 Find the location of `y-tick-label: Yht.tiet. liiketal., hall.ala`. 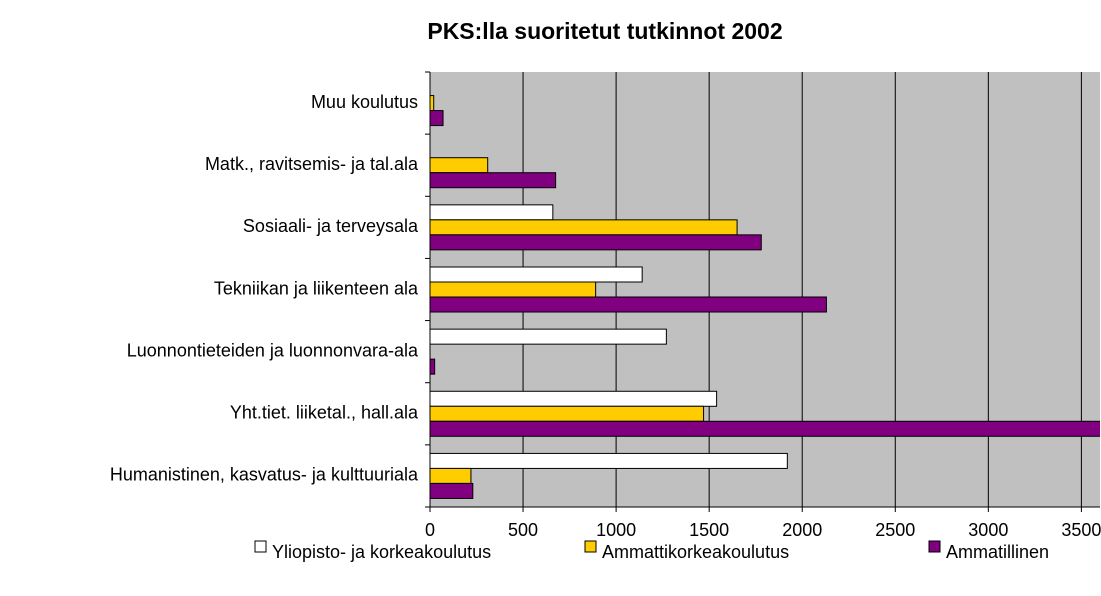

y-tick-label: Yht.tiet. liiketal., hall.ala is located at coordinates (324, 413).